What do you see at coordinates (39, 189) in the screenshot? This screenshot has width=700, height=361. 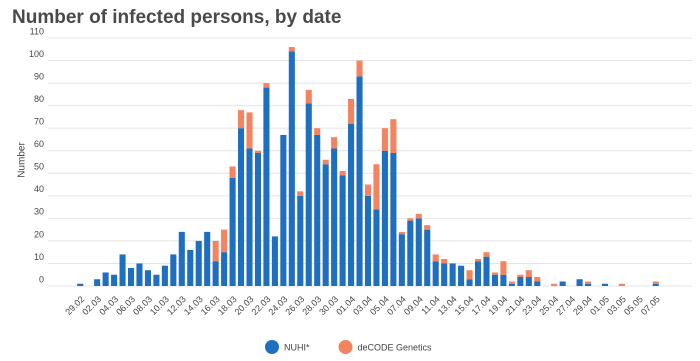 I see `y-tick-label: 40` at bounding box center [39, 189].